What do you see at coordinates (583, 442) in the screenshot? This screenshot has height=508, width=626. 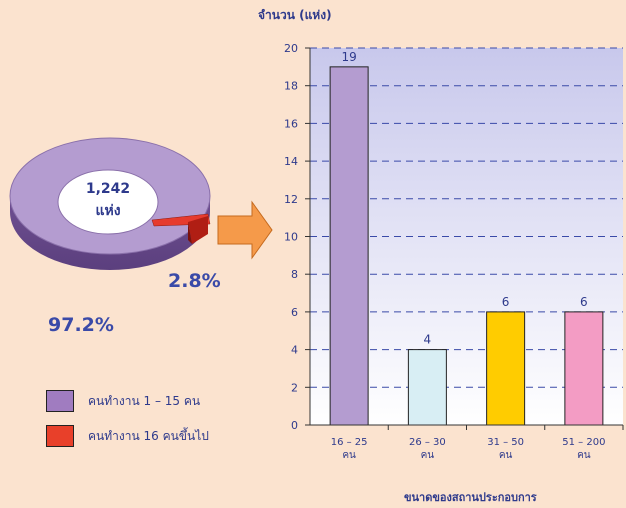 I see `x-tick-label: 51 – 200` at bounding box center [583, 442].